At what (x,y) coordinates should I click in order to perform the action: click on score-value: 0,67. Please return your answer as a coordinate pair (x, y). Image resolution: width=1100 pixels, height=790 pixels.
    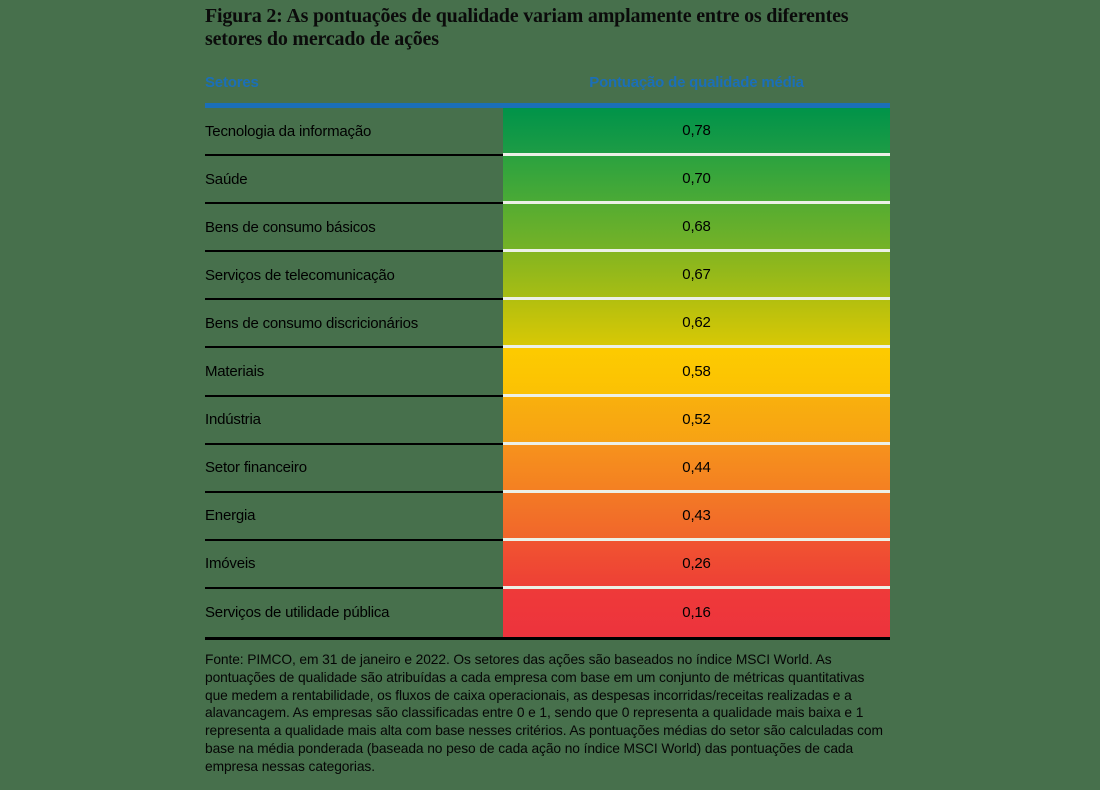
    Looking at the image, I should click on (696, 275).